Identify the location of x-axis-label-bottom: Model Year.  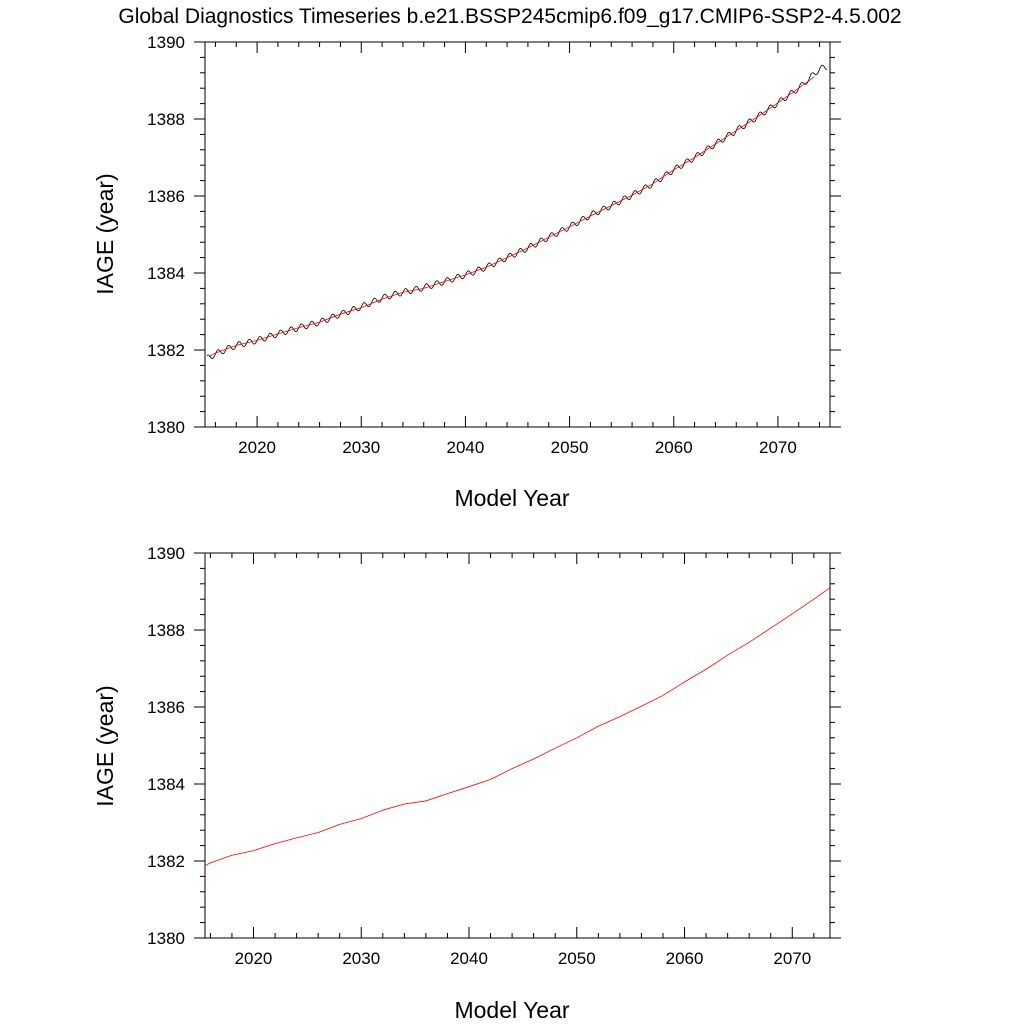
(511, 1010).